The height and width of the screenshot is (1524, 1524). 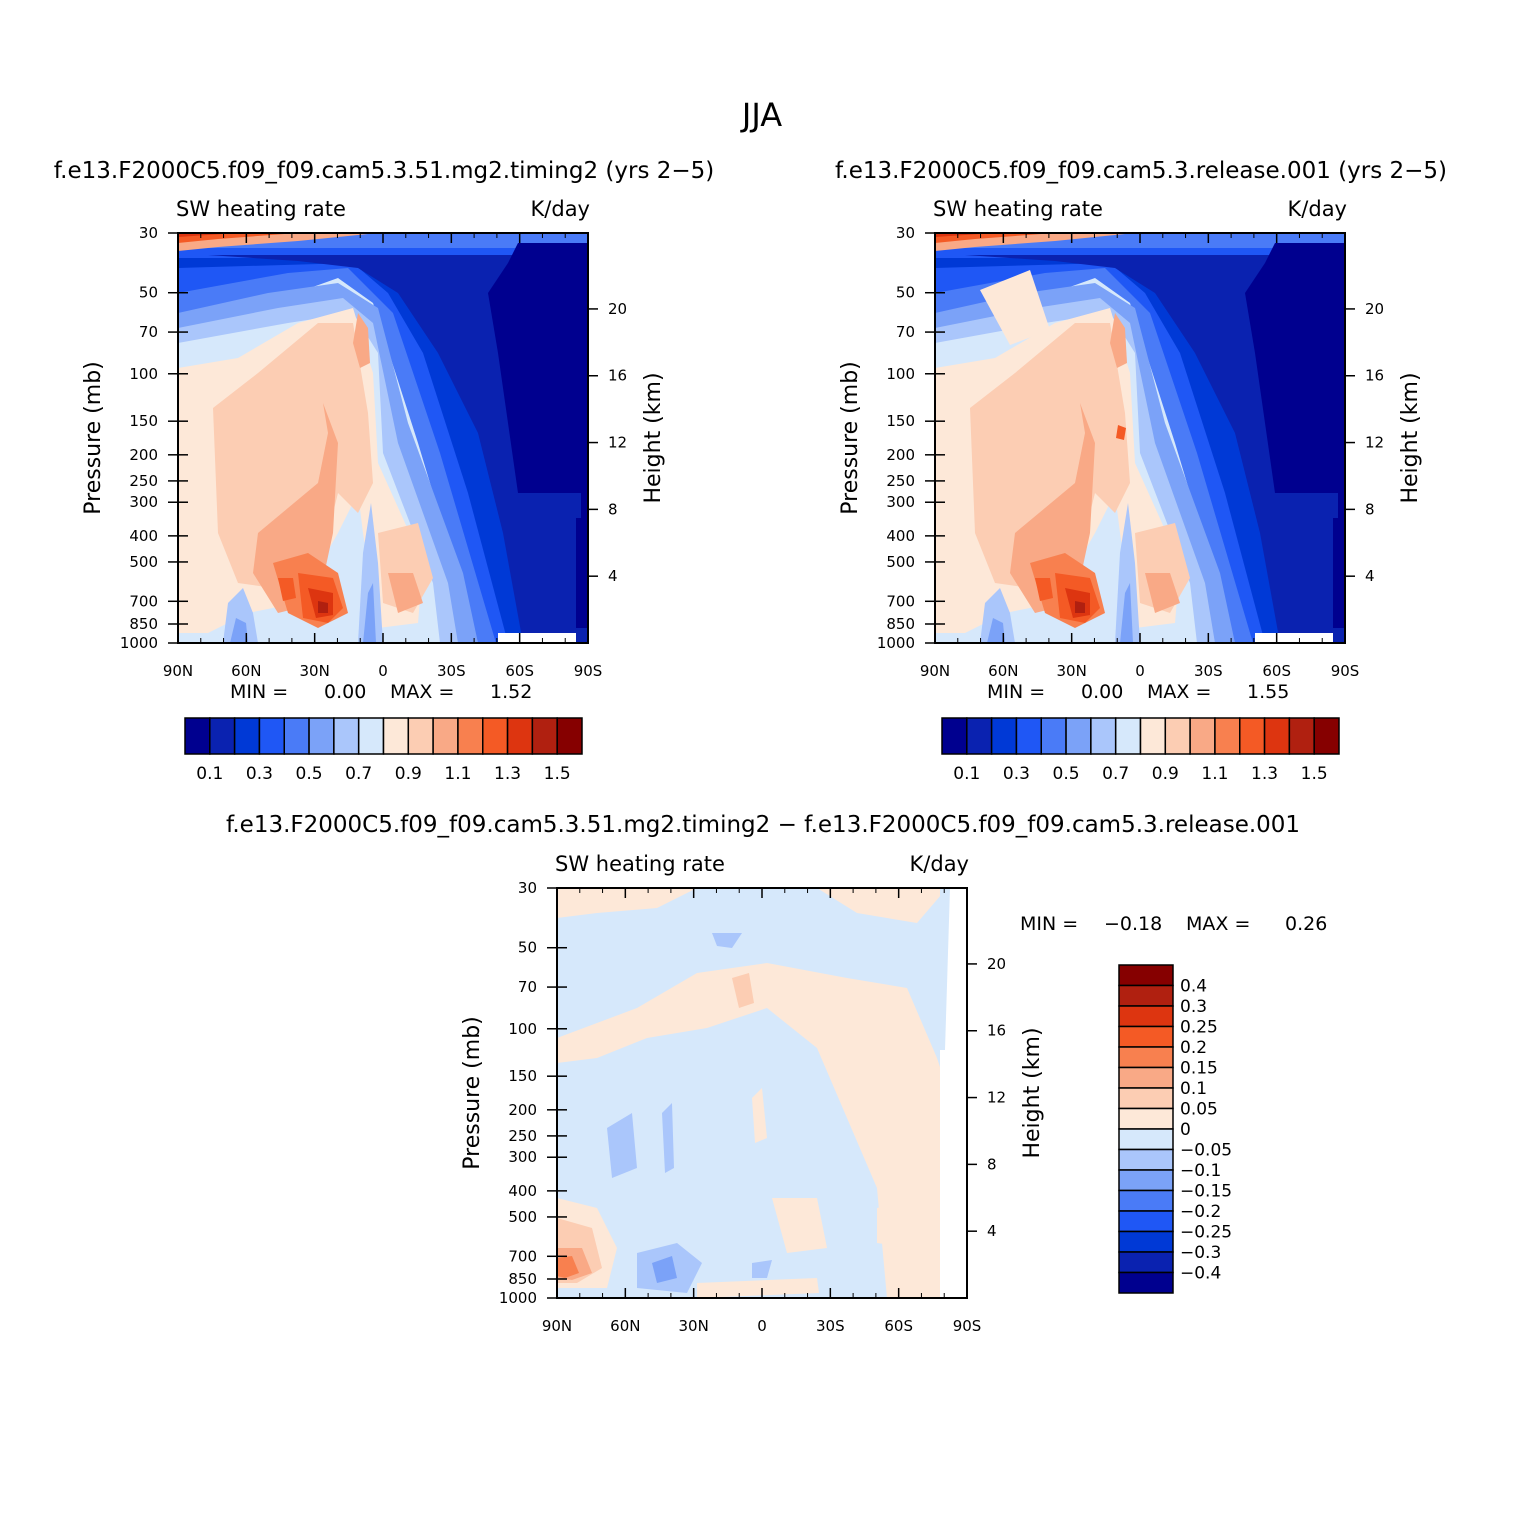 What do you see at coordinates (1218, 924) in the screenshot?
I see `panel-3-max-label: MAX =` at bounding box center [1218, 924].